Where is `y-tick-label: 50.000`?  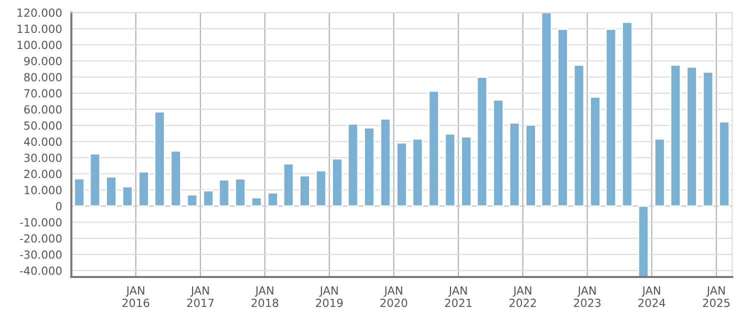 y-tick-label: 50.000 is located at coordinates (43, 125).